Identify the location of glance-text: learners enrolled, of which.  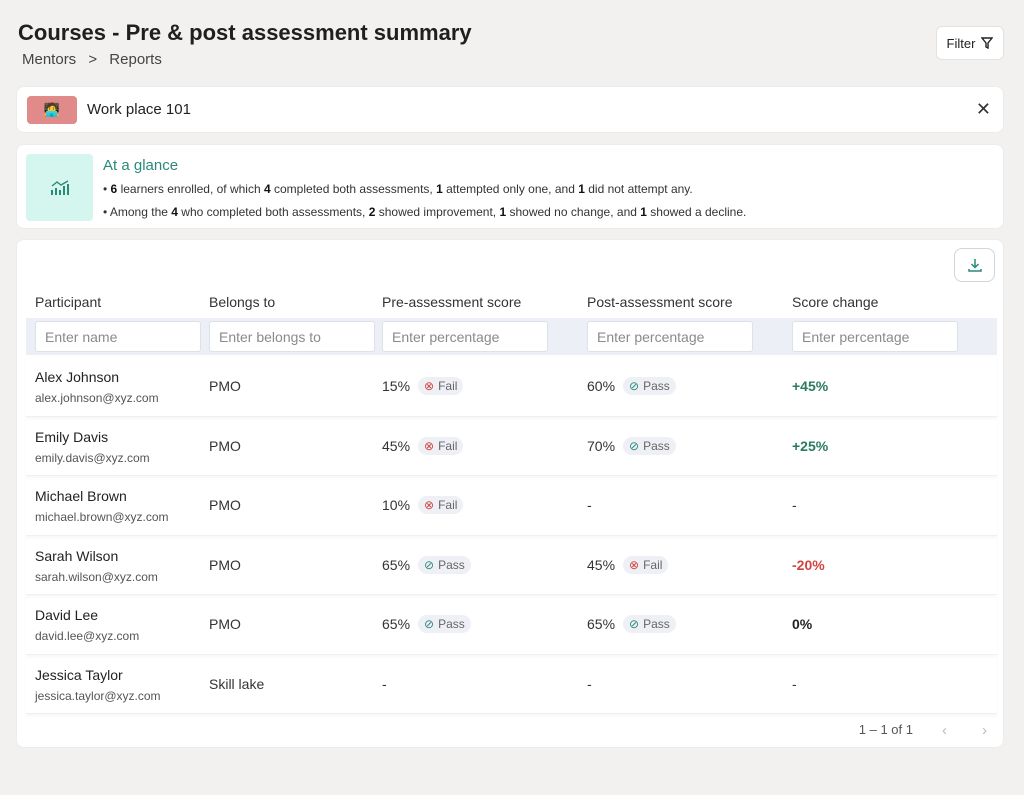
(190, 189).